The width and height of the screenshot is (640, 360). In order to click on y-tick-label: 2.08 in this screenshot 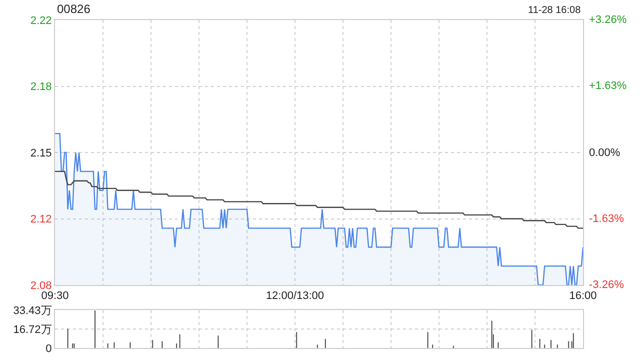, I will do `click(41, 286)`.